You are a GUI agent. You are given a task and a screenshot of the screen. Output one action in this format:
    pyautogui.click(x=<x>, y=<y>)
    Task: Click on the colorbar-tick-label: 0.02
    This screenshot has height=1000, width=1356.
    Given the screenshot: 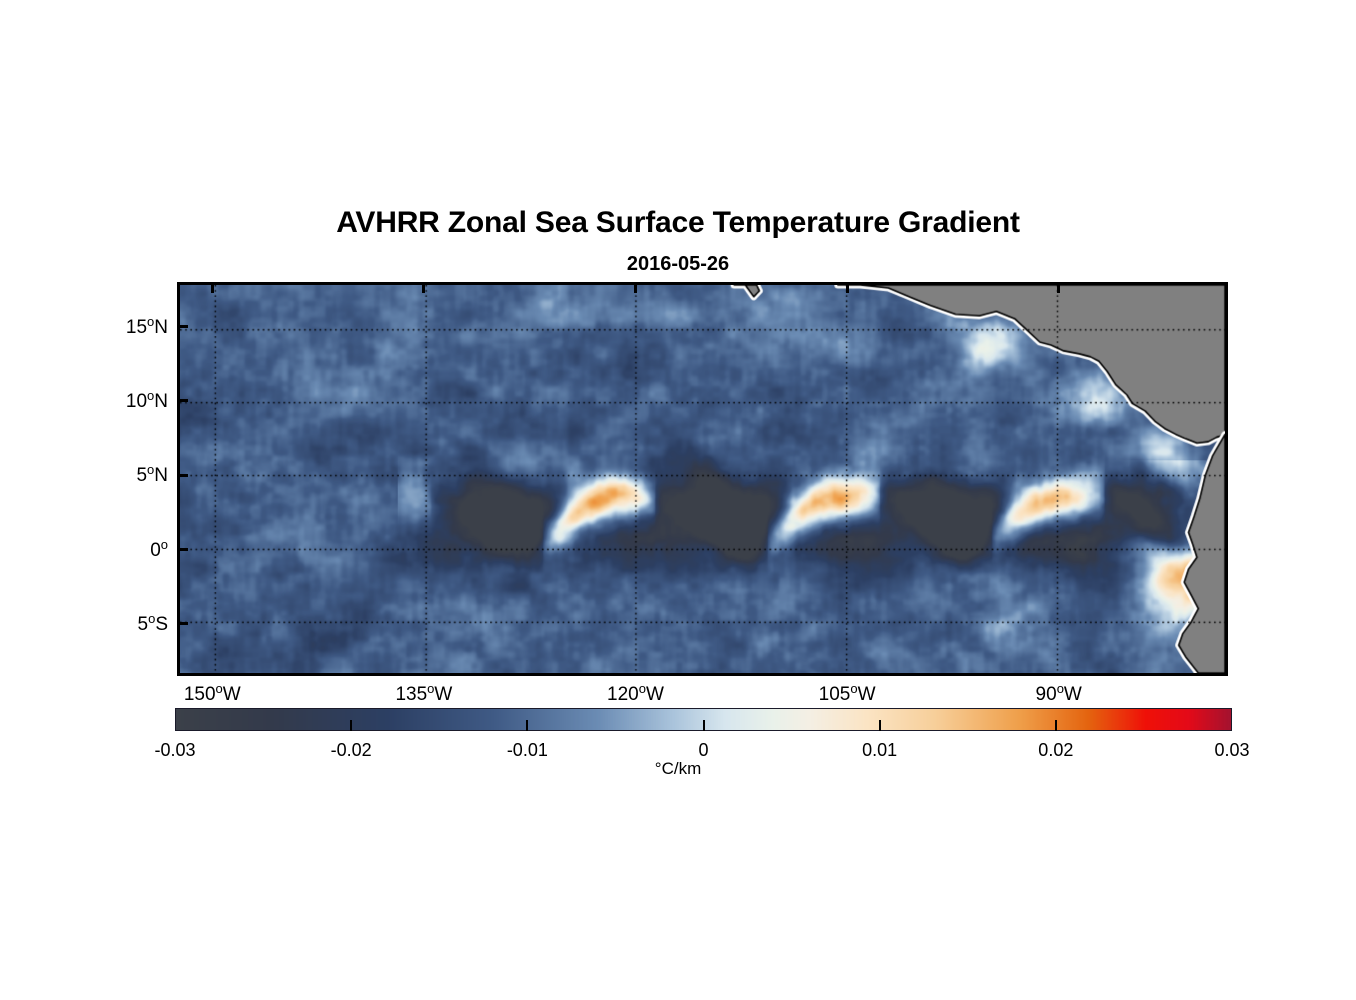 What is the action you would take?
    pyautogui.click(x=1056, y=750)
    